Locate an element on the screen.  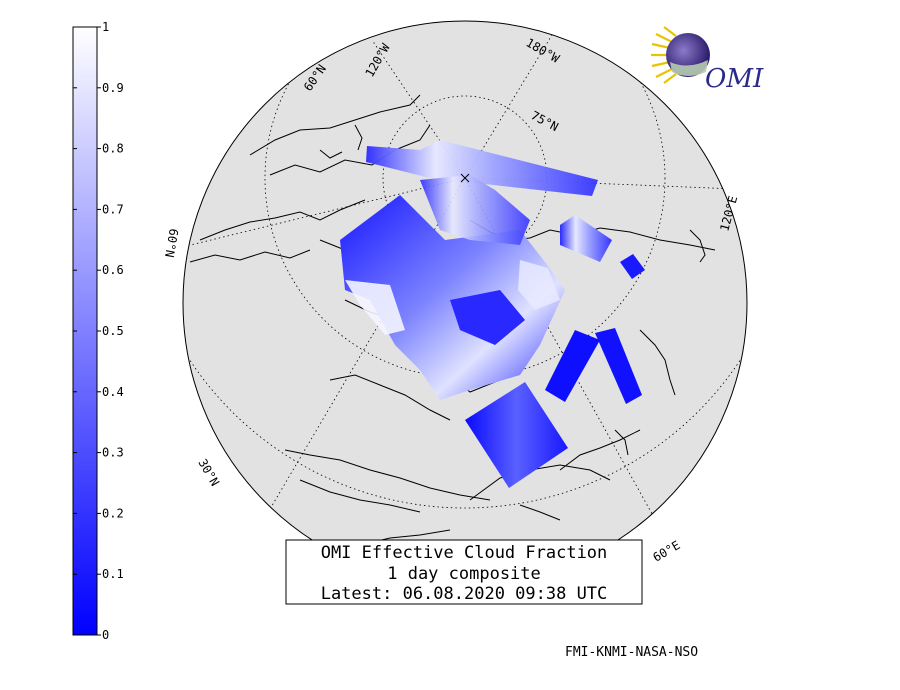
colorbar-tick-label: 0.7 is located at coordinates (113, 209).